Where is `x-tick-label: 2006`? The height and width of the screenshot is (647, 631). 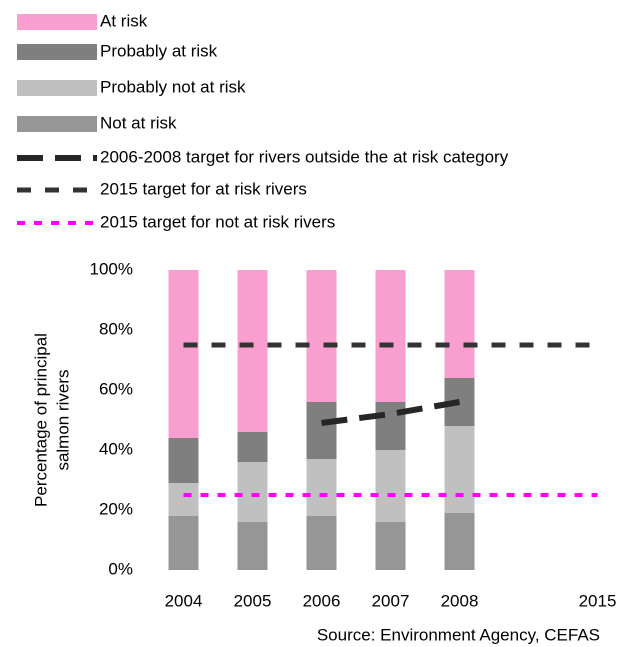
x-tick-label: 2006 is located at coordinates (322, 600).